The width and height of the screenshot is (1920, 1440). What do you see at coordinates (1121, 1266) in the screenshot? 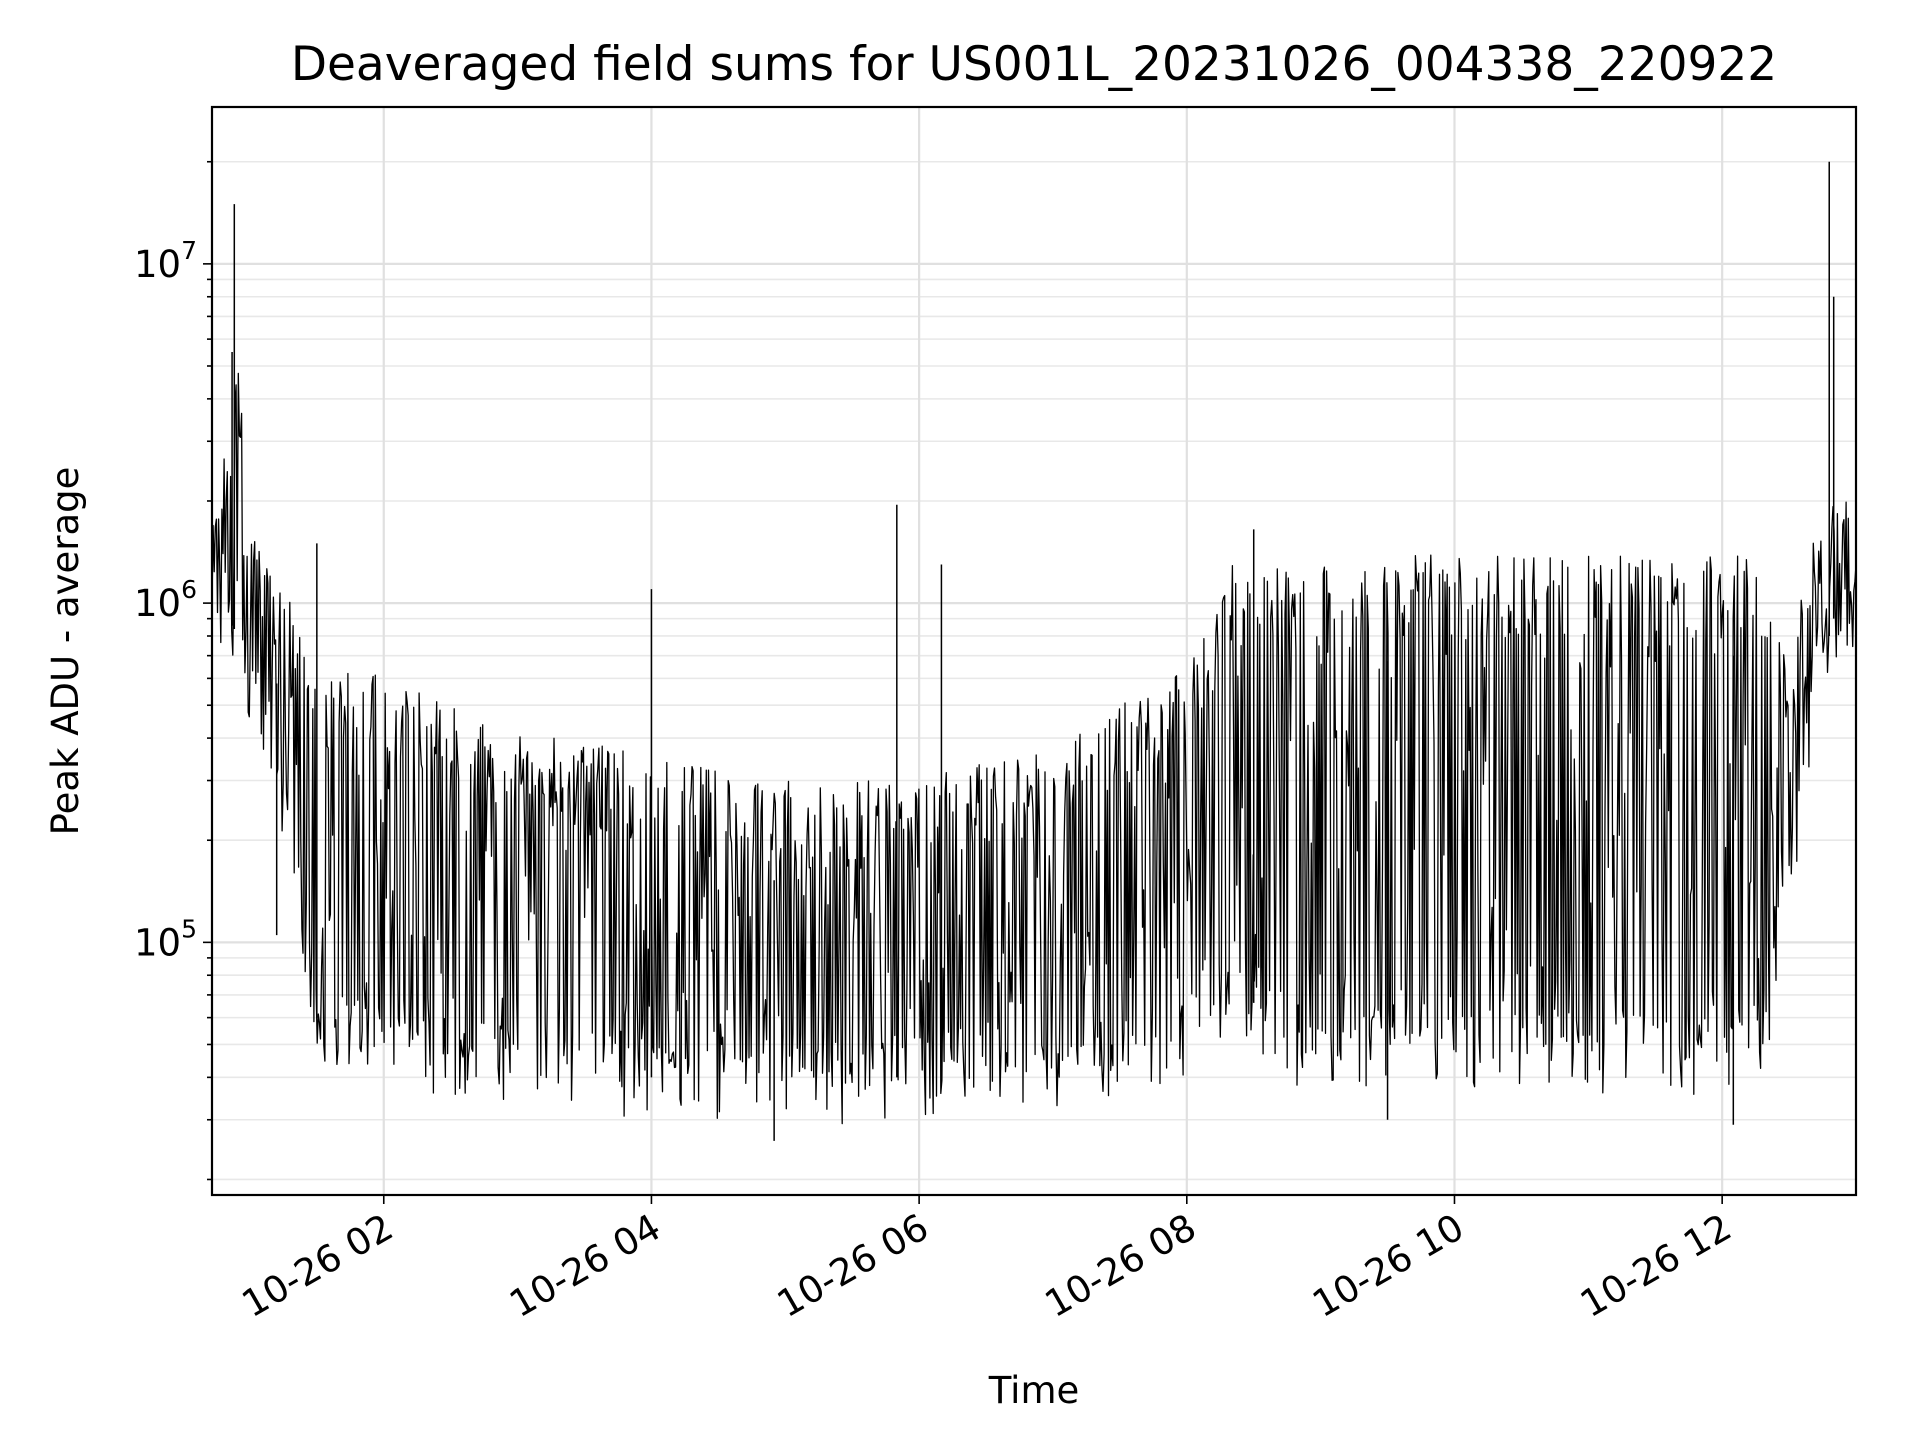
I see `x-tick-label: 10-26 08` at bounding box center [1121, 1266].